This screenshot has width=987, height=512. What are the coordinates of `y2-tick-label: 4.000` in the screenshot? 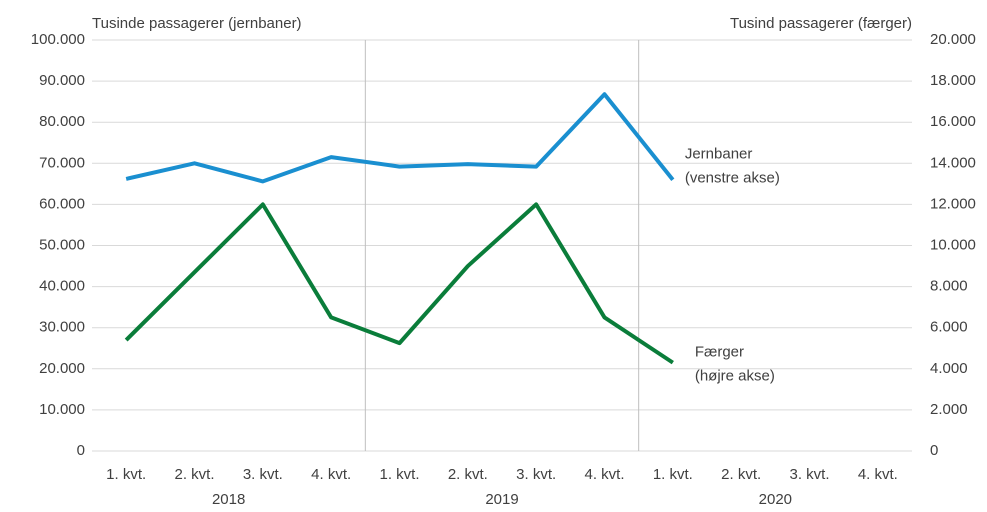 It's located at (949, 368).